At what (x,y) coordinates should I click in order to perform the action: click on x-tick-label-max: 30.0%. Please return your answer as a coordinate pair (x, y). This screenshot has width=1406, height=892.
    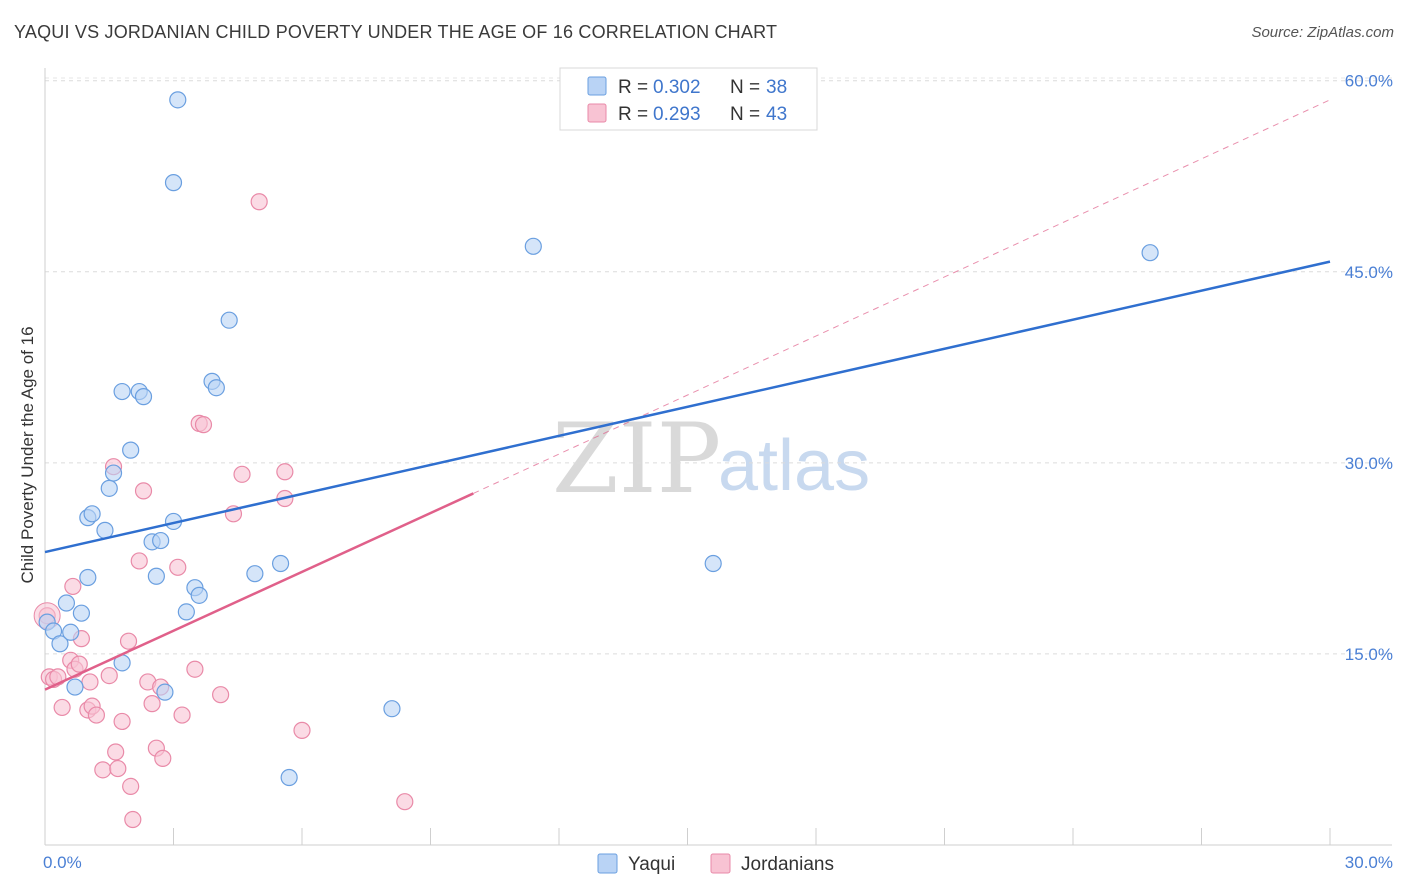
    Looking at the image, I should click on (1369, 862).